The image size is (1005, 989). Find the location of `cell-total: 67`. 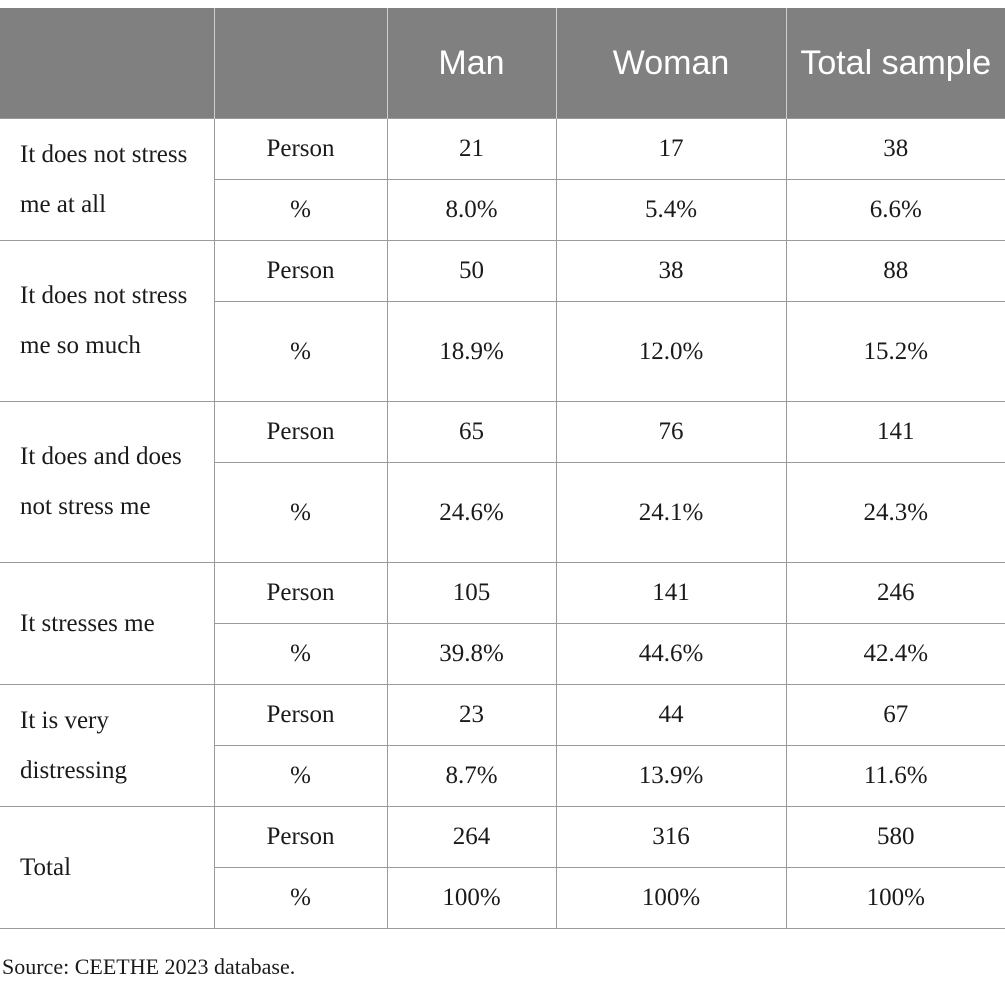

cell-total: 67 is located at coordinates (895, 715).